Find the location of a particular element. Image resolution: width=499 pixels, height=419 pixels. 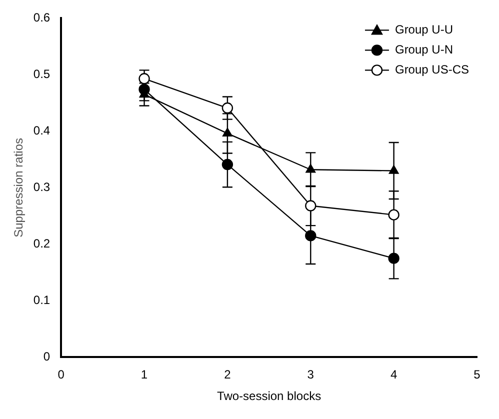

y-tick-label: 0.4 is located at coordinates (41, 131).